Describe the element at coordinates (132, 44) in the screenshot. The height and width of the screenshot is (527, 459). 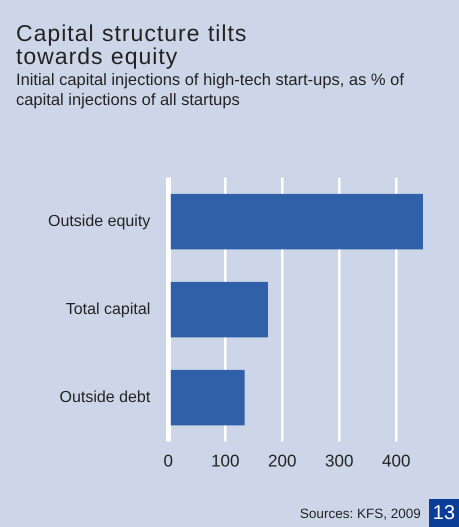
I see `chart-title: Capital structure tilts towards equity` at that location.